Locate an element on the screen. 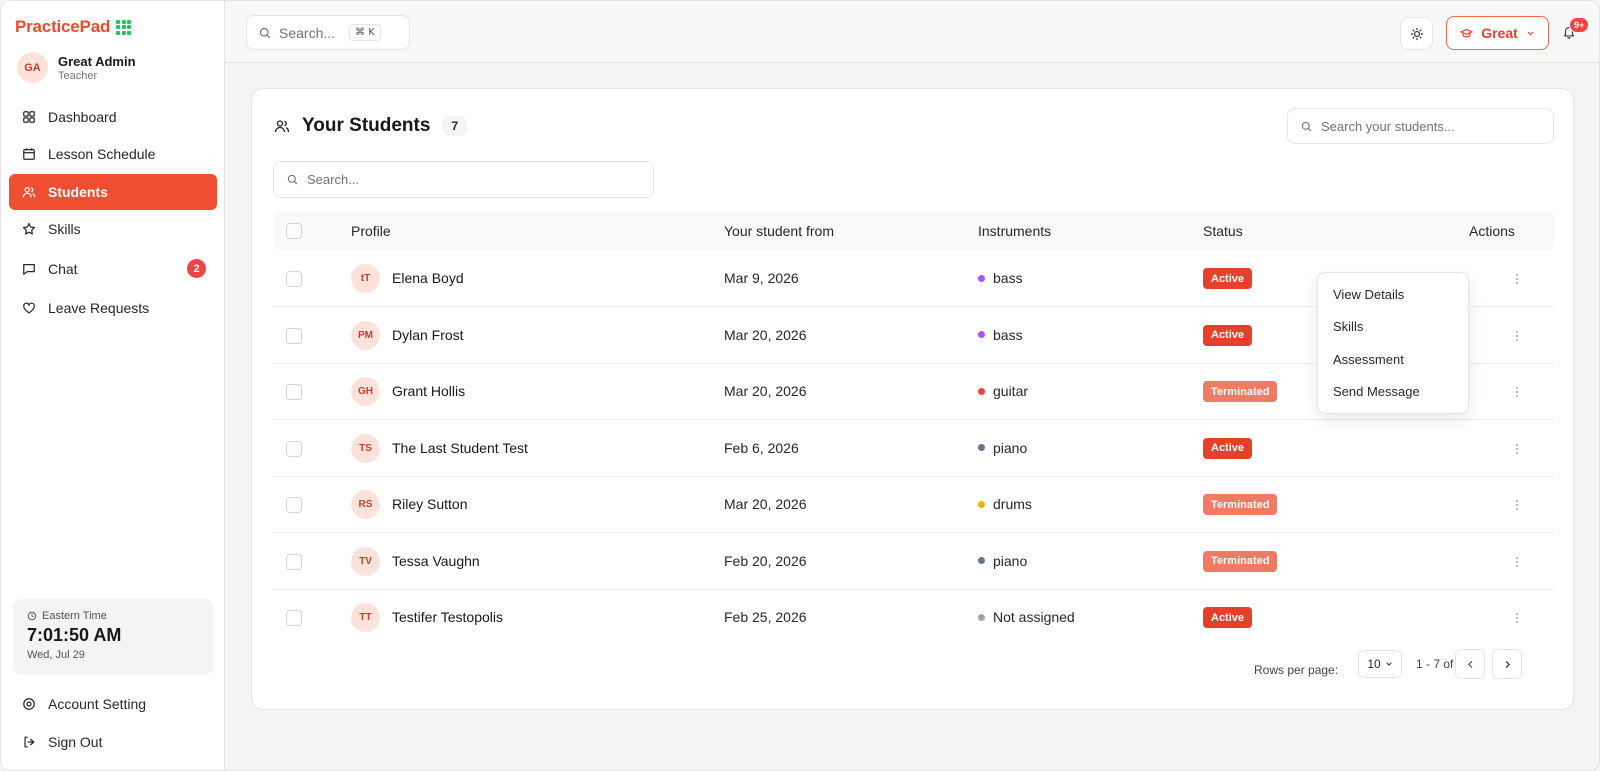 The height and width of the screenshot is (771, 1600). school-switcher-label: Great is located at coordinates (1499, 33).